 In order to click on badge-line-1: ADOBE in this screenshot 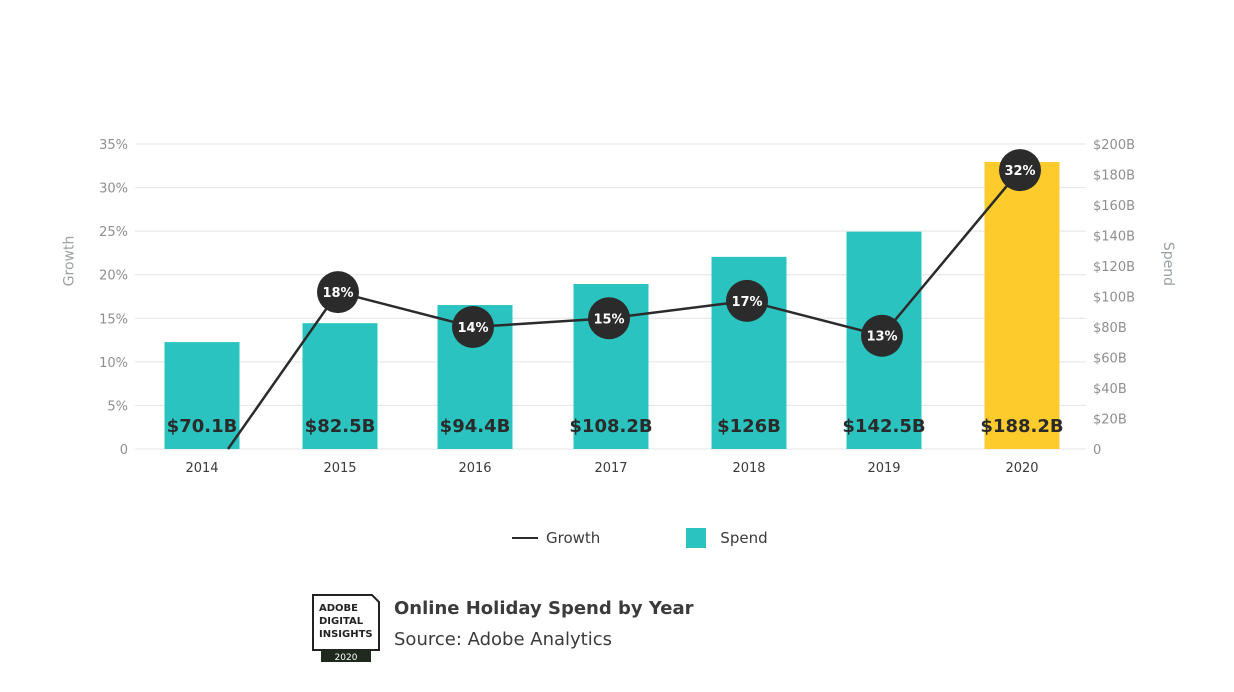, I will do `click(338, 608)`.